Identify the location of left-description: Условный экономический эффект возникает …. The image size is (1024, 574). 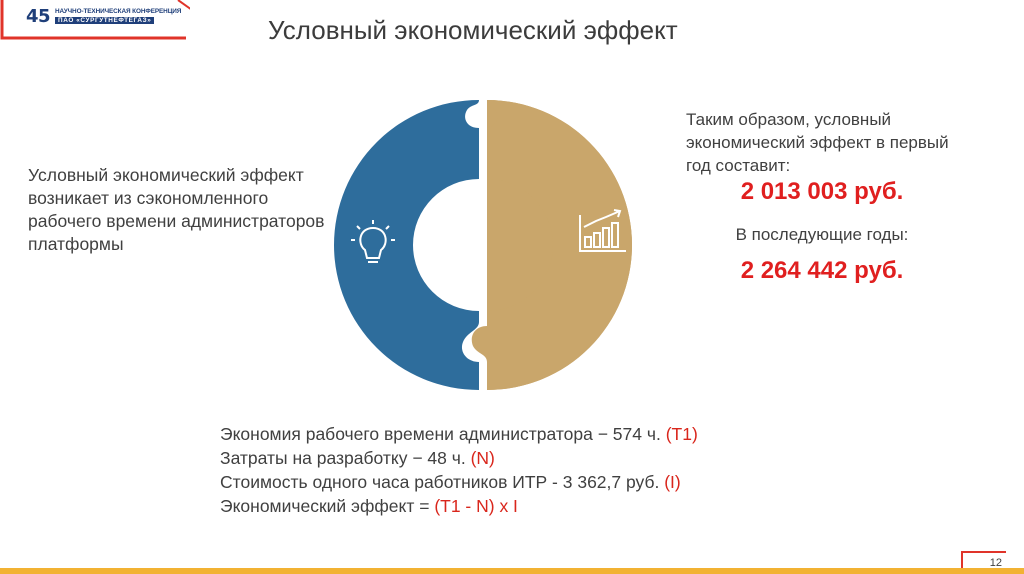
(176, 209).